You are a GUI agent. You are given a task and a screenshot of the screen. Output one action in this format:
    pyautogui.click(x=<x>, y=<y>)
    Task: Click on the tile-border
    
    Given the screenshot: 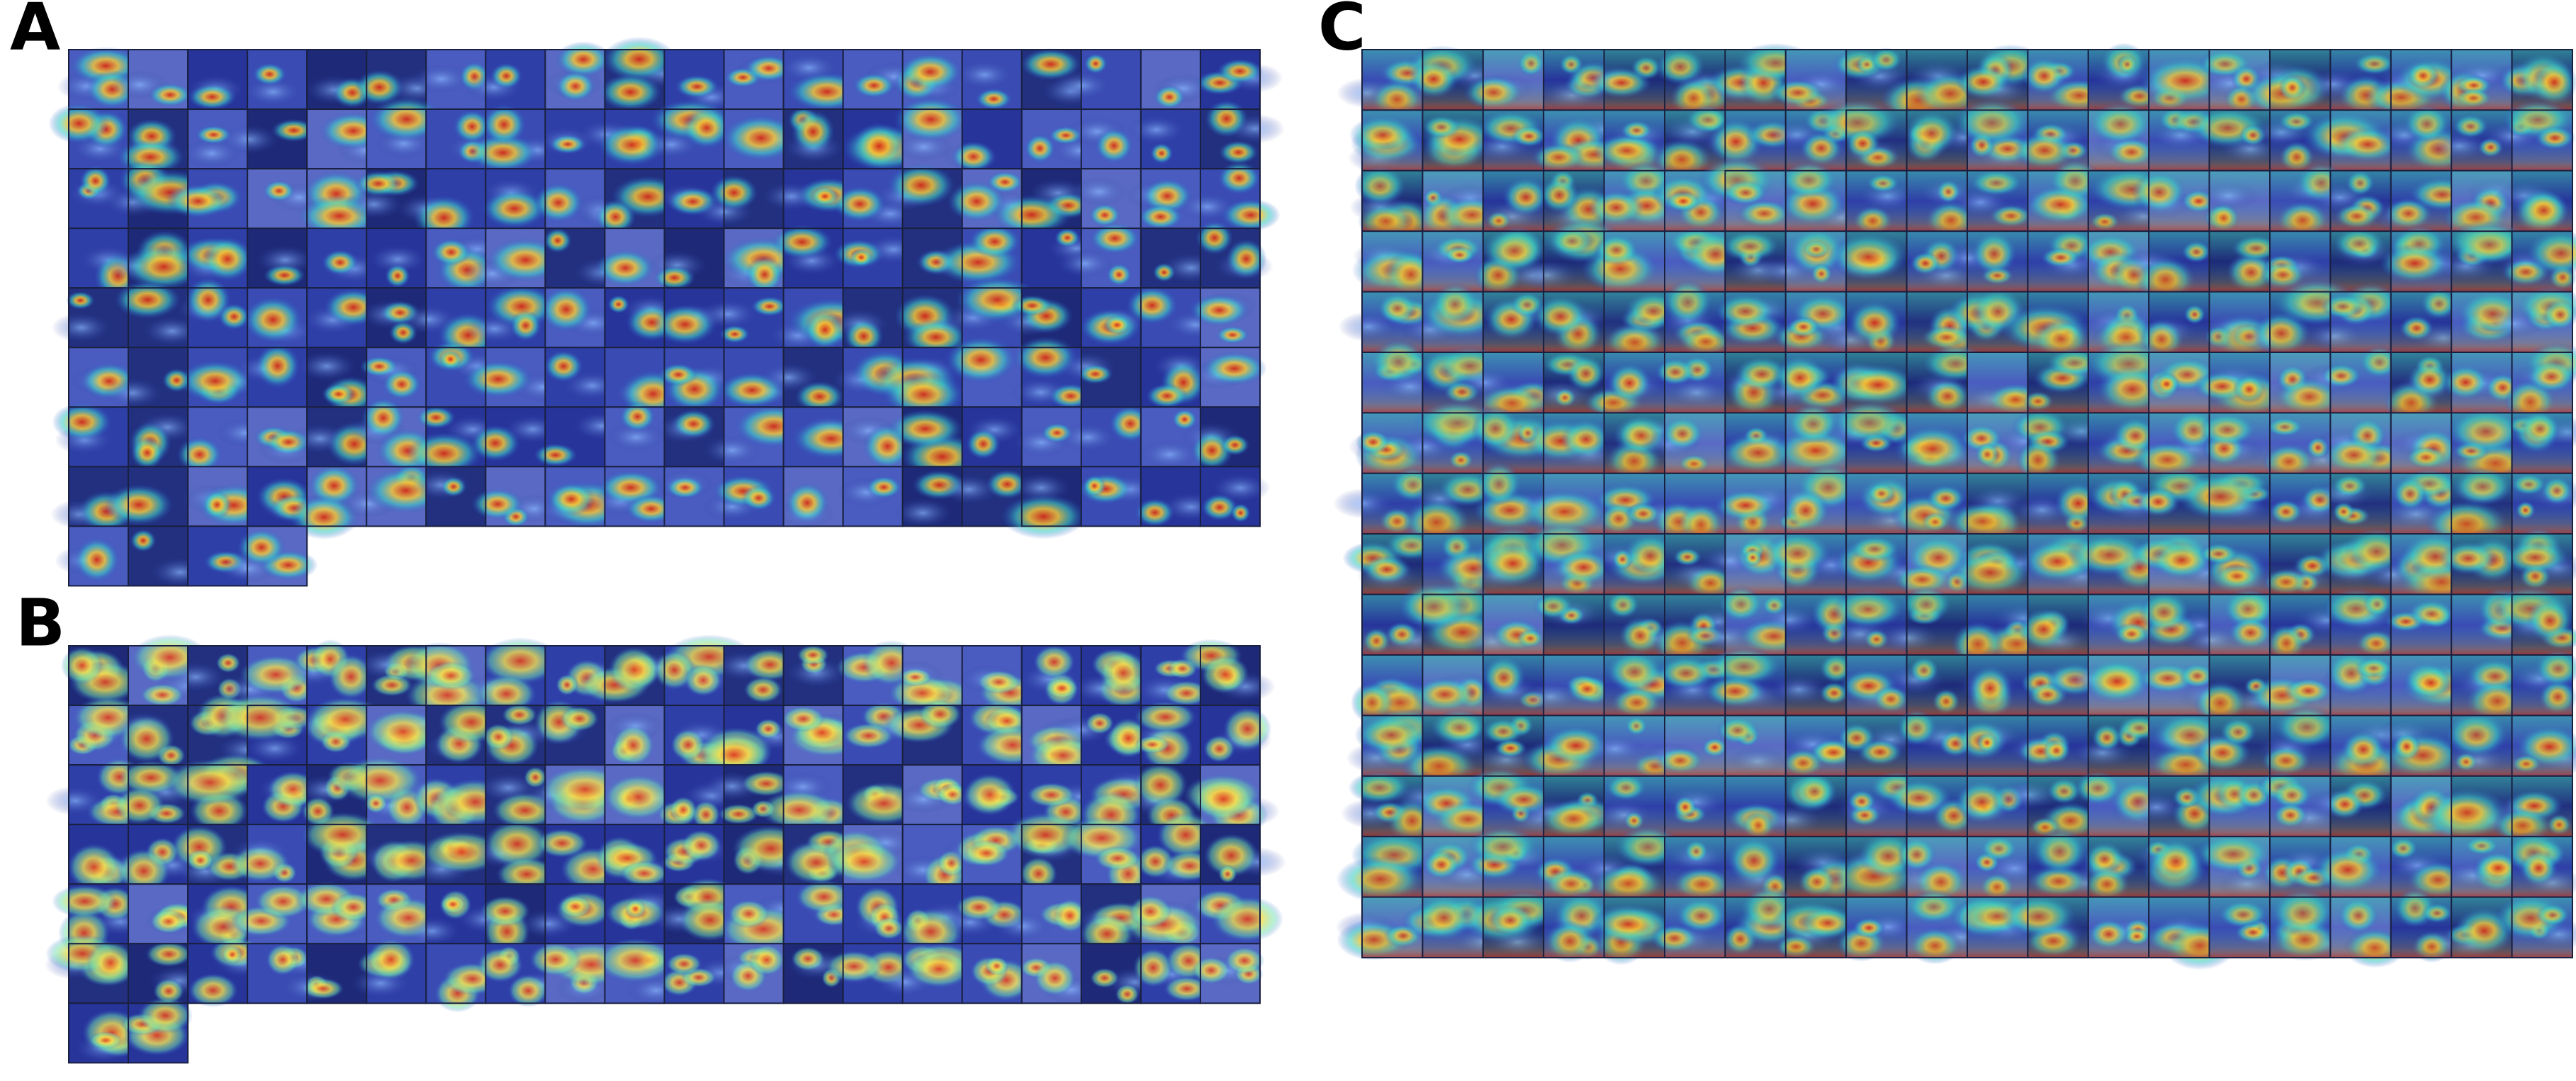 What is the action you would take?
    pyautogui.click(x=158, y=1033)
    